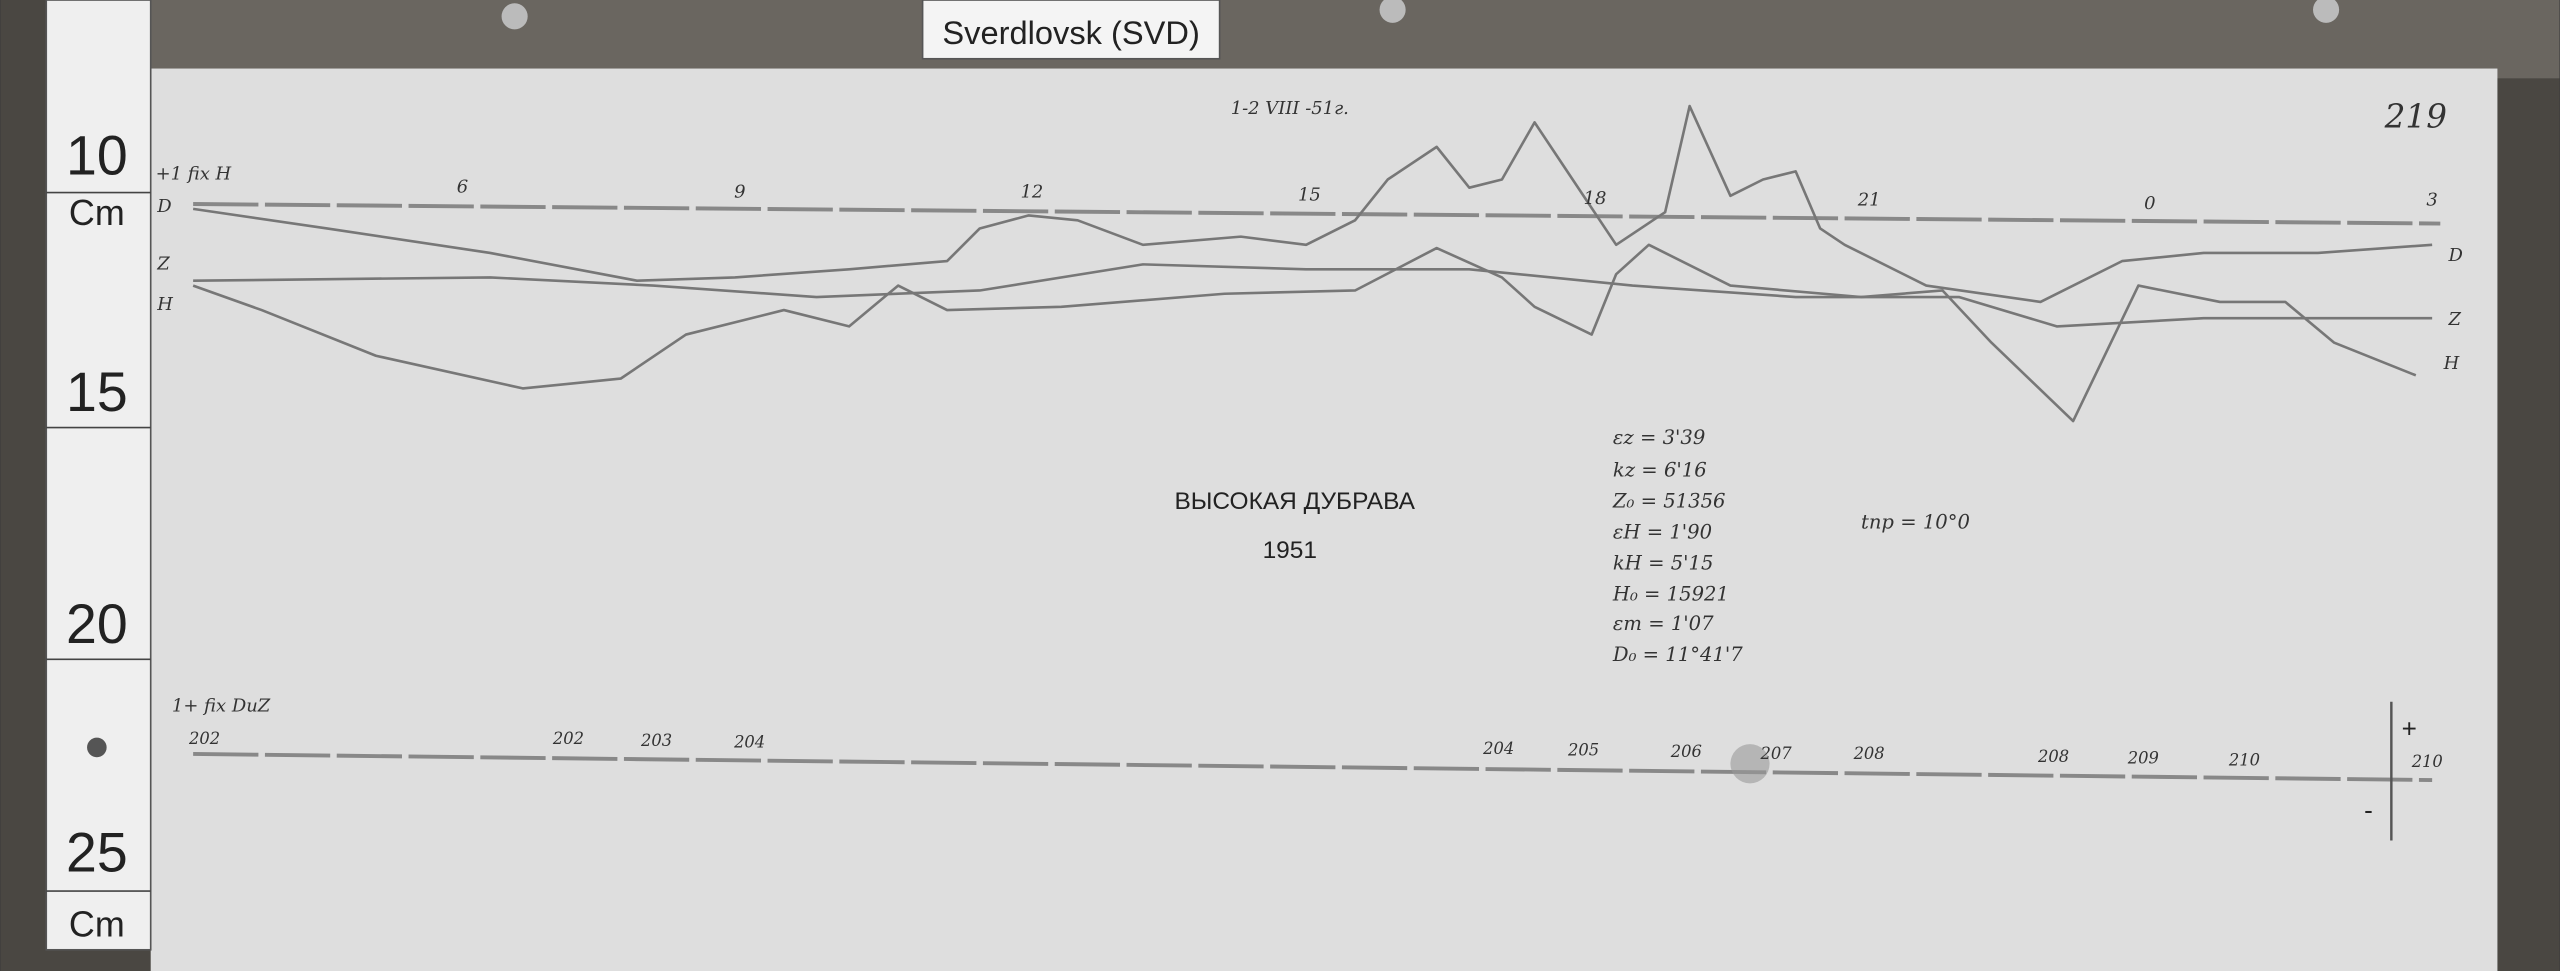 This screenshot has height=971, width=2560. What do you see at coordinates (2415, 116) in the screenshot?
I see `page-number: 219` at bounding box center [2415, 116].